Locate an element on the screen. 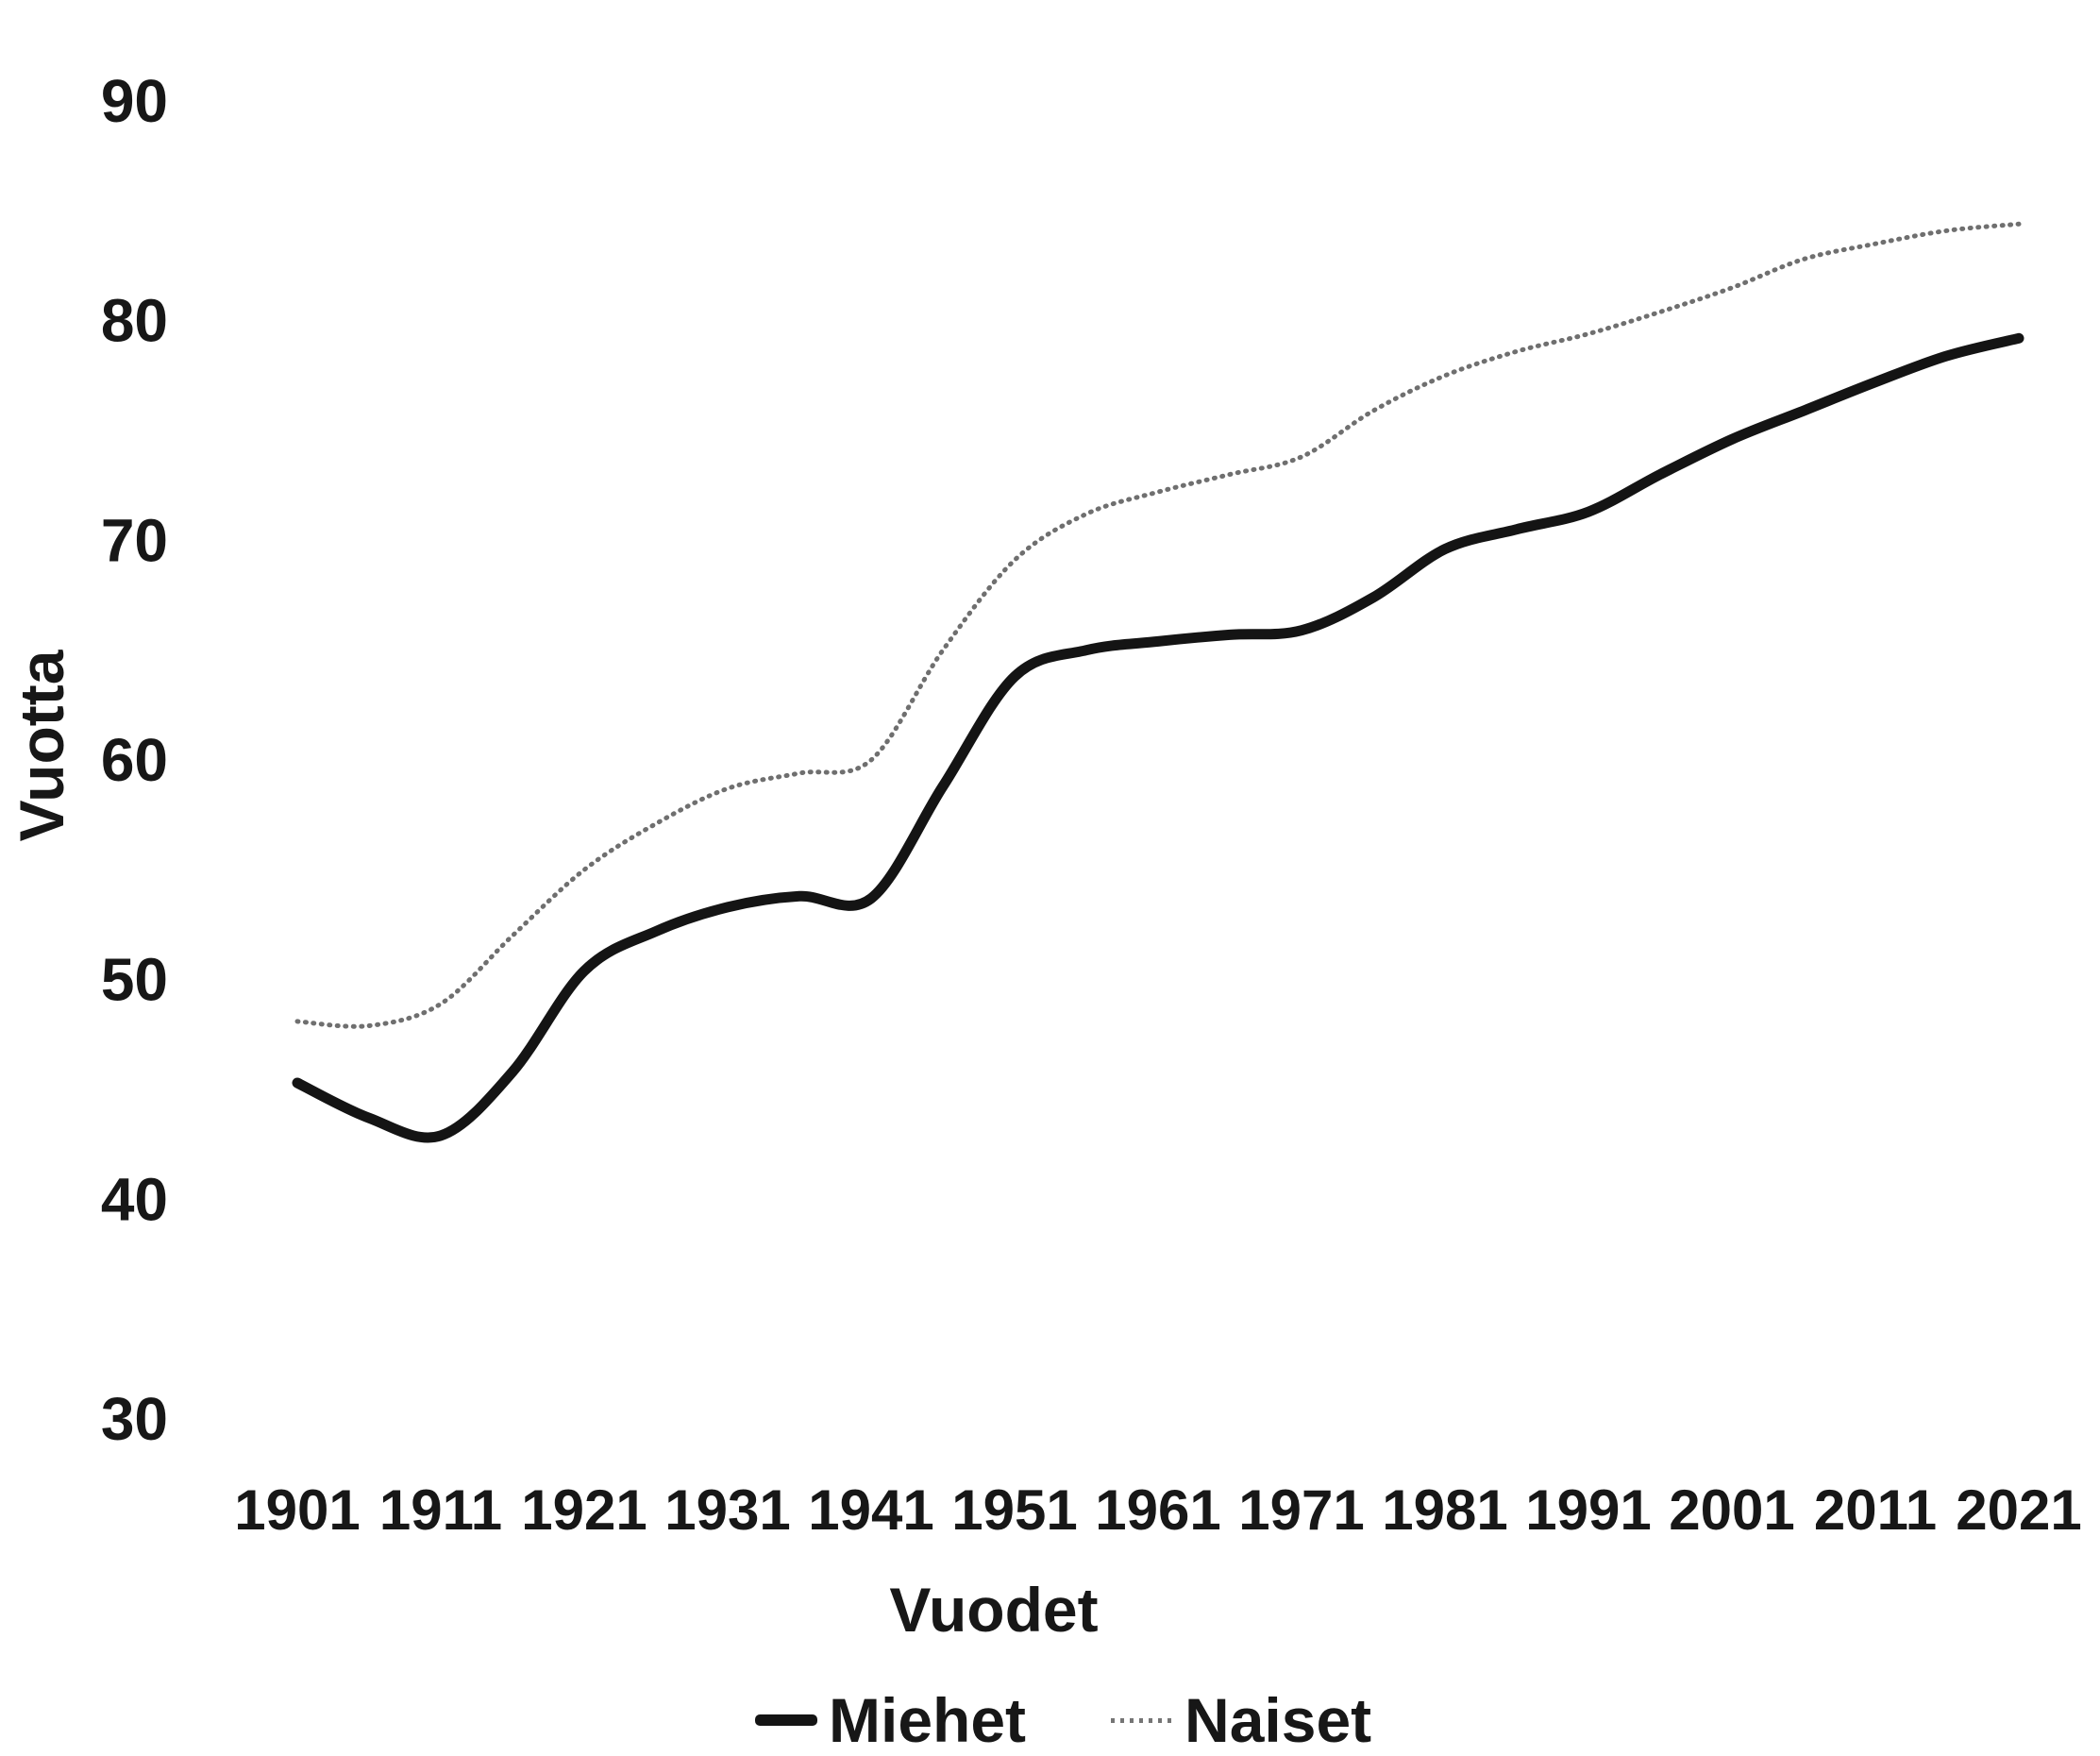 The image size is (2100, 1756). x-tick-label: 1981 is located at coordinates (1444, 1510).